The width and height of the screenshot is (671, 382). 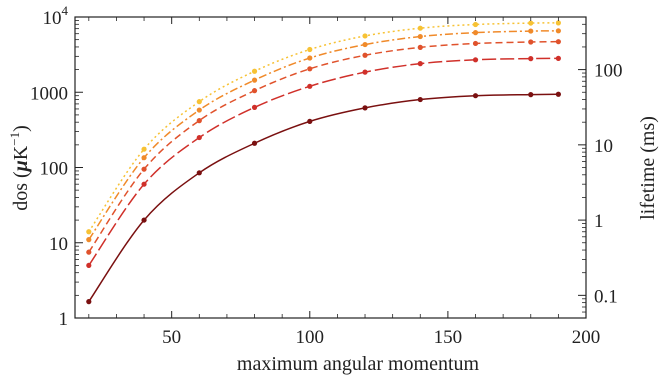 I want to click on x-tick-label: 150, so click(x=448, y=337).